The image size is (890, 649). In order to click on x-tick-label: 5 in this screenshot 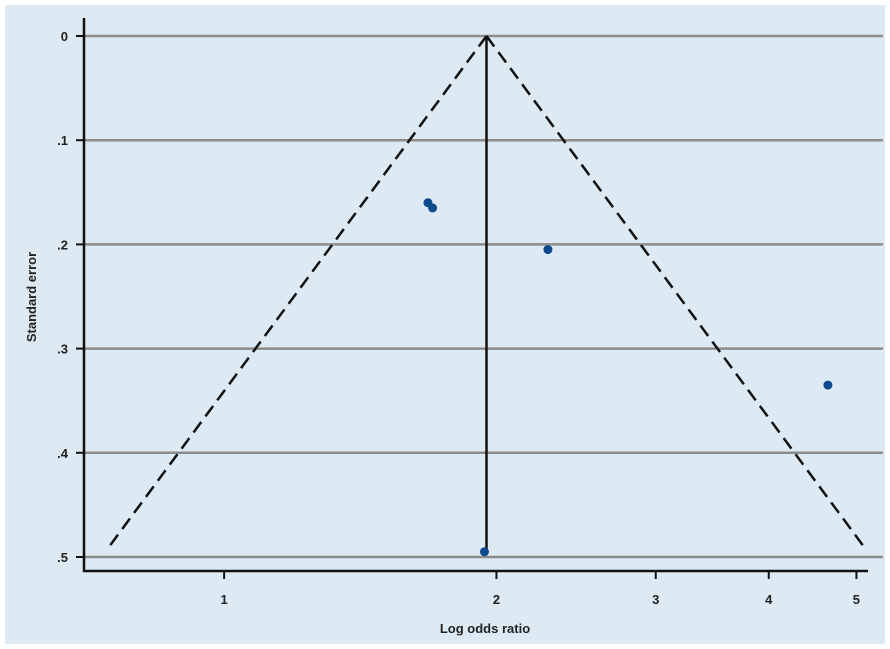, I will do `click(856, 599)`.